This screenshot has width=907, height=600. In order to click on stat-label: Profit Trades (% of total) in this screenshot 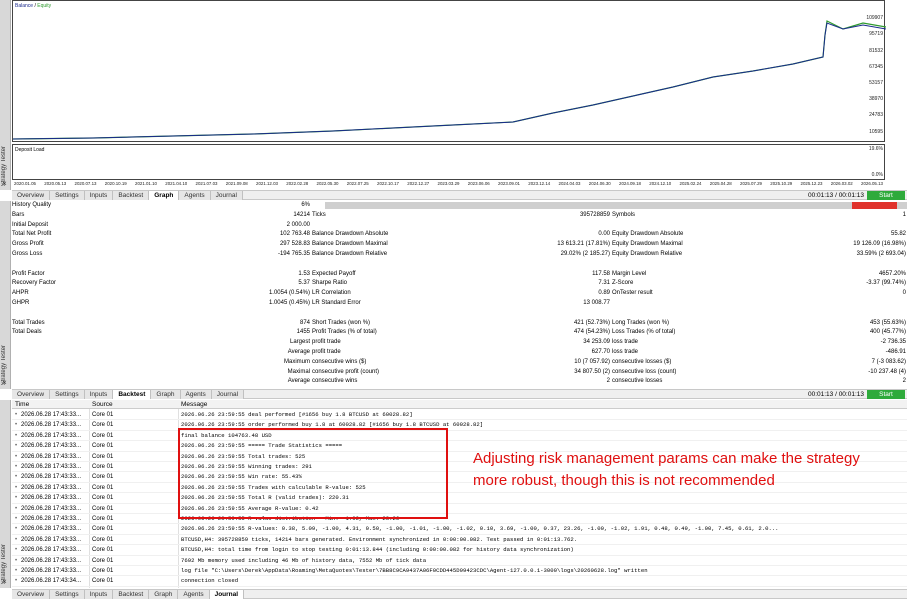, I will do `click(344, 332)`.